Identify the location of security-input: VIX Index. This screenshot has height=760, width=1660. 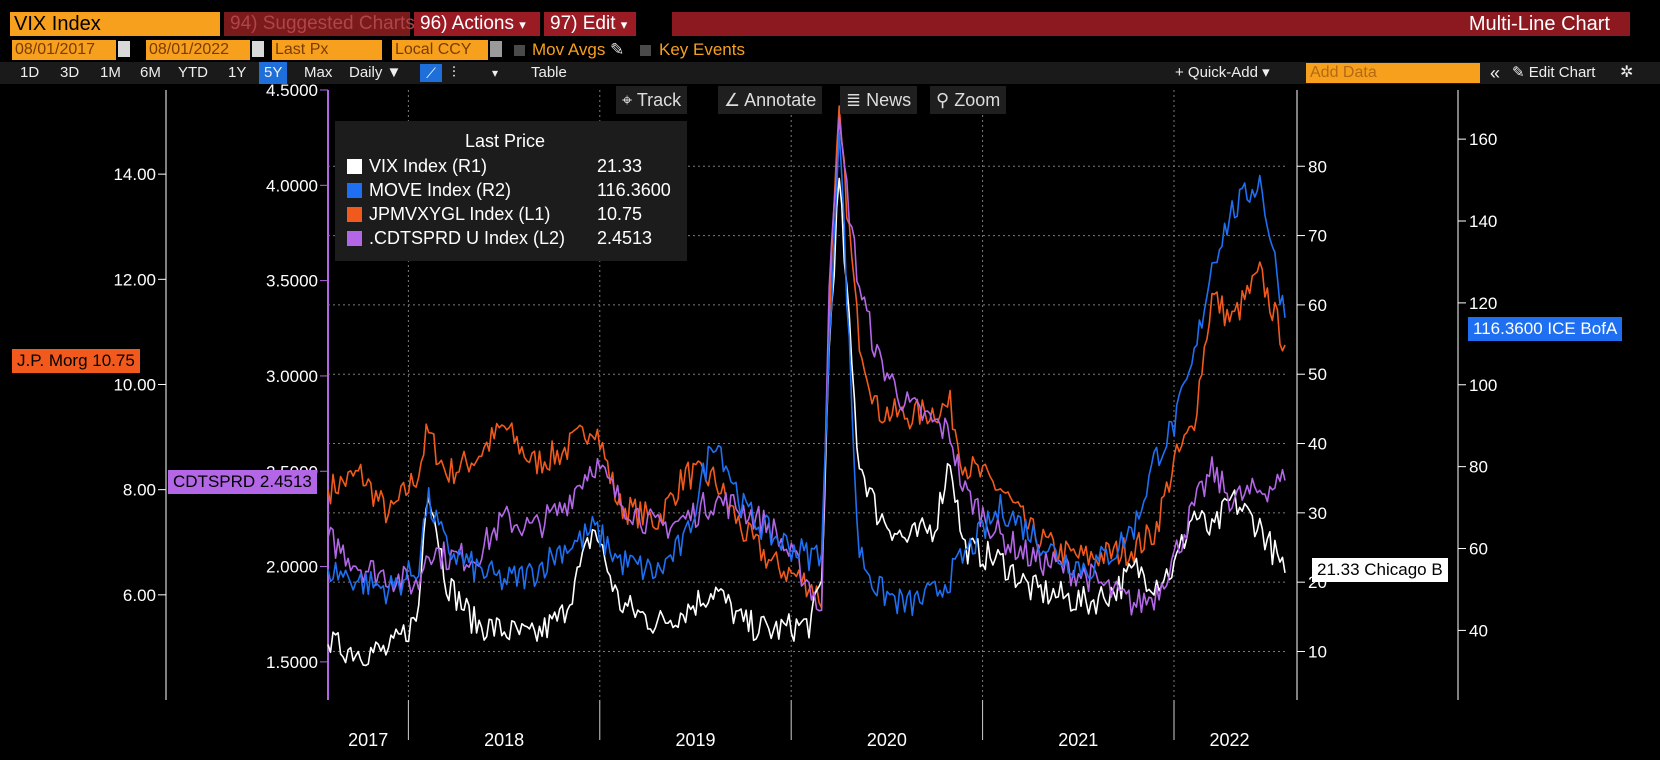
(115, 24).